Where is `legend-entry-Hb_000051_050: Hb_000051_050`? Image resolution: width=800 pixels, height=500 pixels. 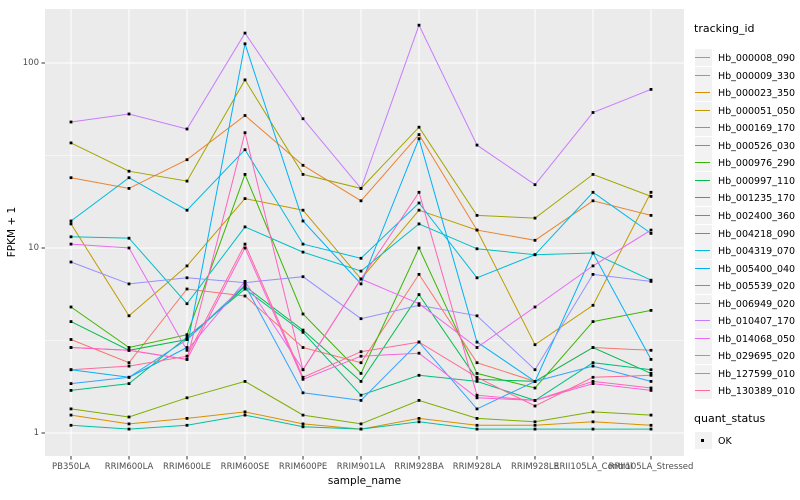
legend-entry-Hb_000051_050: Hb_000051_050 is located at coordinates (747, 110).